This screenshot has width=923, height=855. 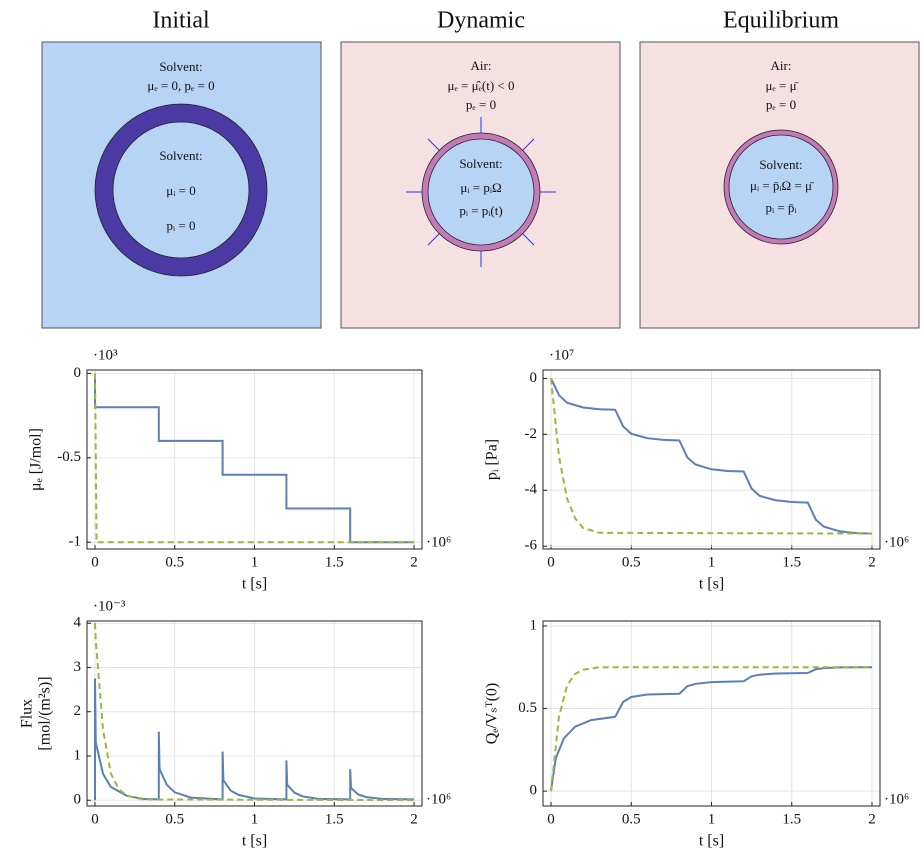 What do you see at coordinates (531, 434) in the screenshot?
I see `y-tick-label: -2` at bounding box center [531, 434].